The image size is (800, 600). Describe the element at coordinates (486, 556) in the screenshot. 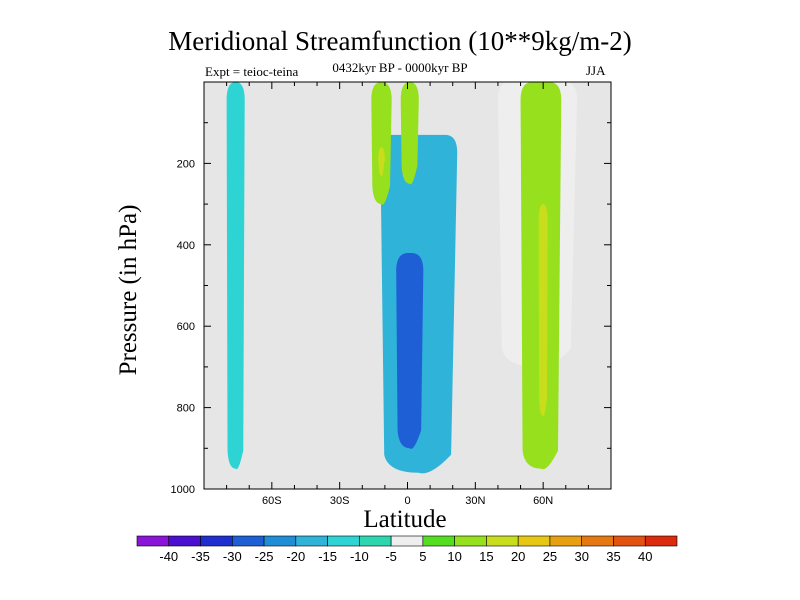

I see `colorbar-label: 15` at that location.